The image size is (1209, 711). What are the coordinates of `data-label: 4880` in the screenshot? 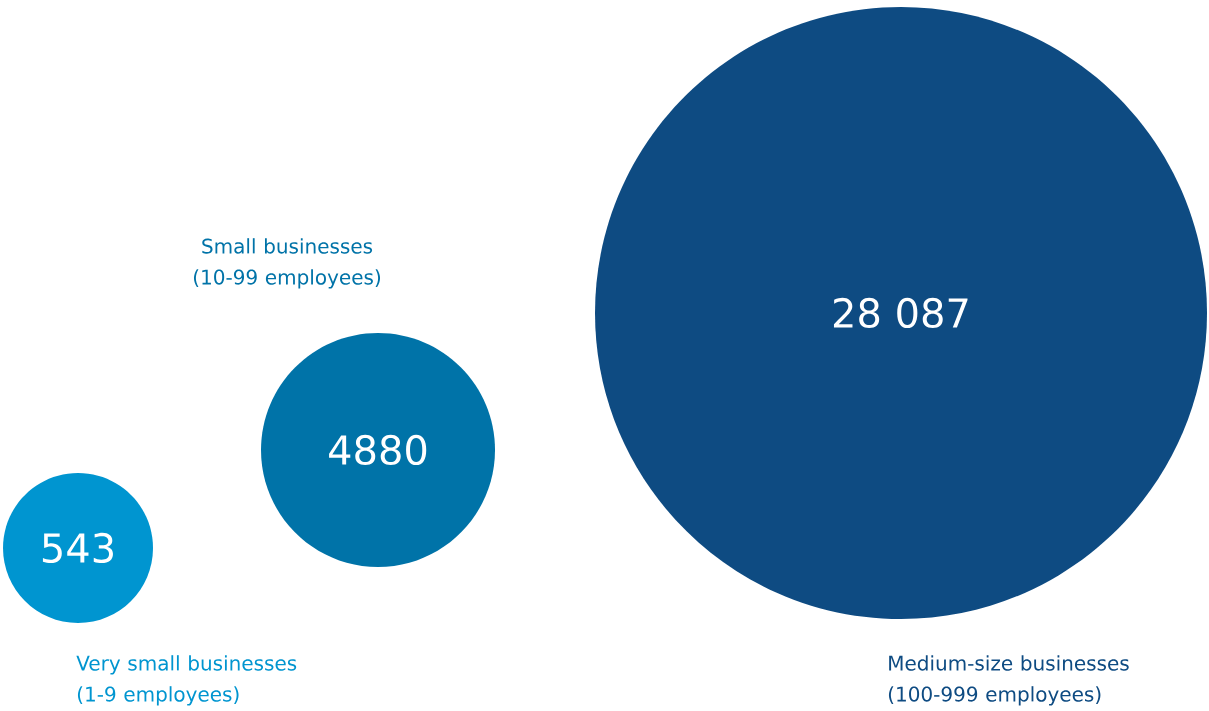 It's located at (378, 450).